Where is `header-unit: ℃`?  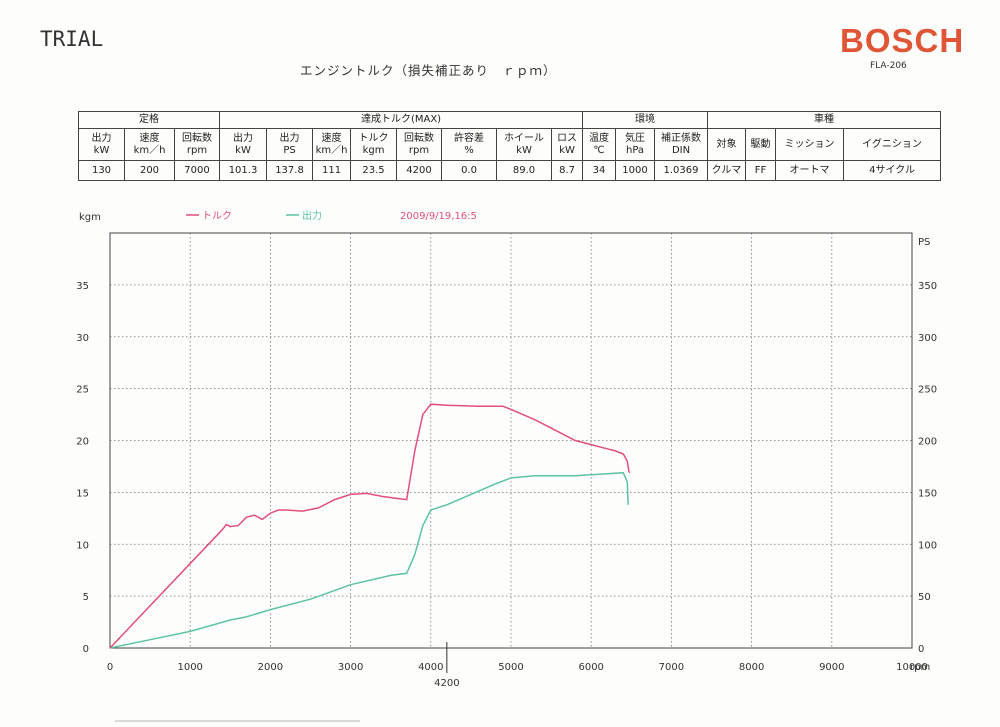 header-unit: ℃ is located at coordinates (599, 150).